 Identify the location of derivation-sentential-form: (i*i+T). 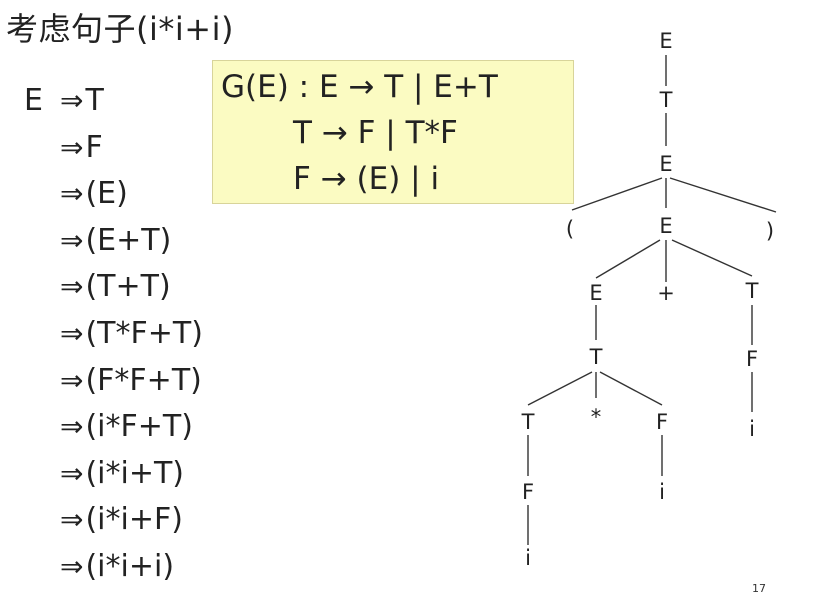
(135, 473).